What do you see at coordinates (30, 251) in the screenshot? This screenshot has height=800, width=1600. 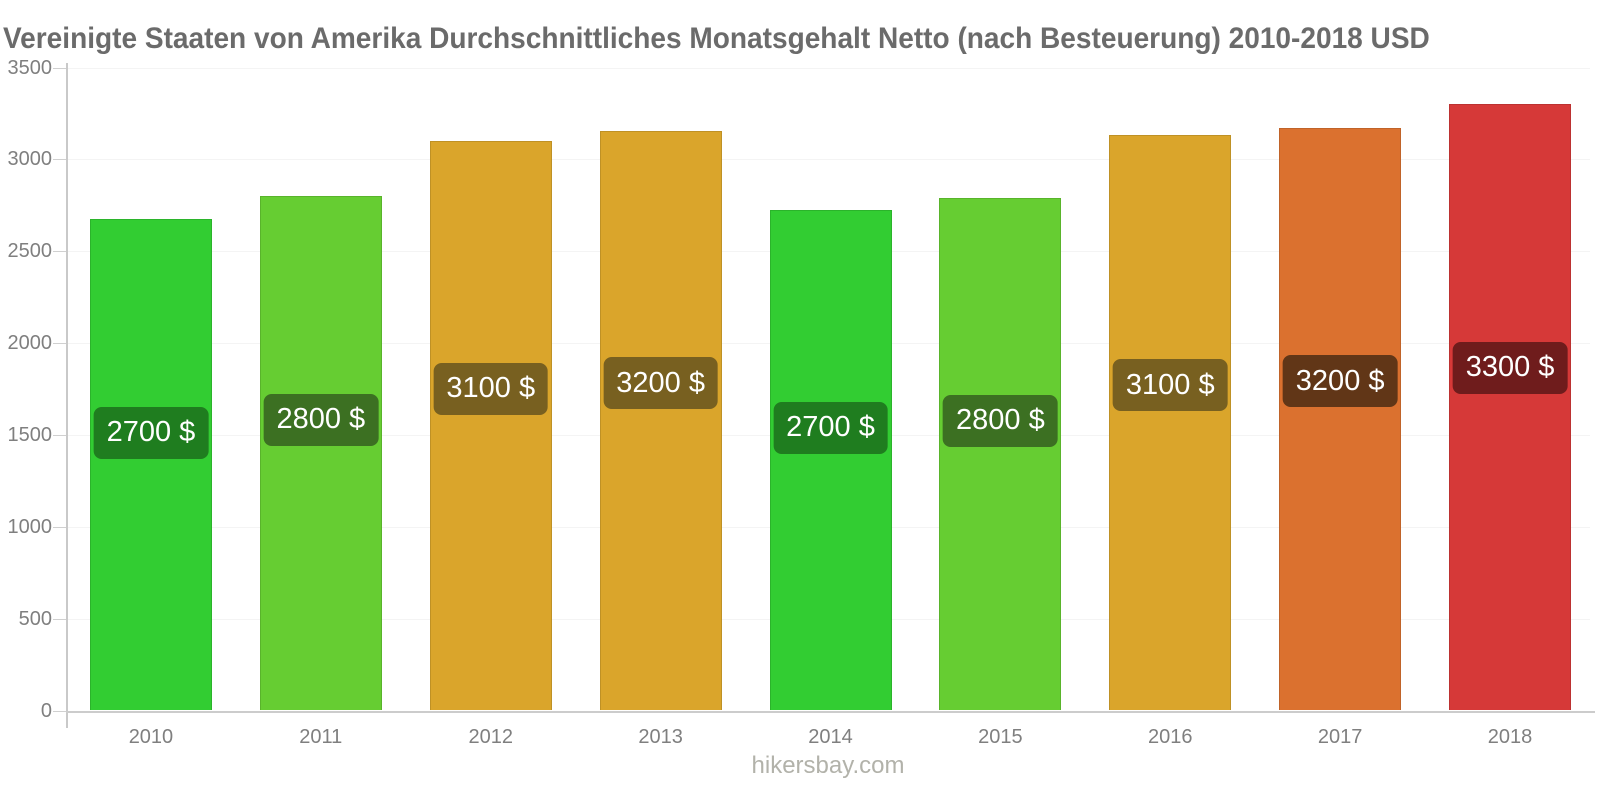 I see `y-axis-tick-label: 2500` at bounding box center [30, 251].